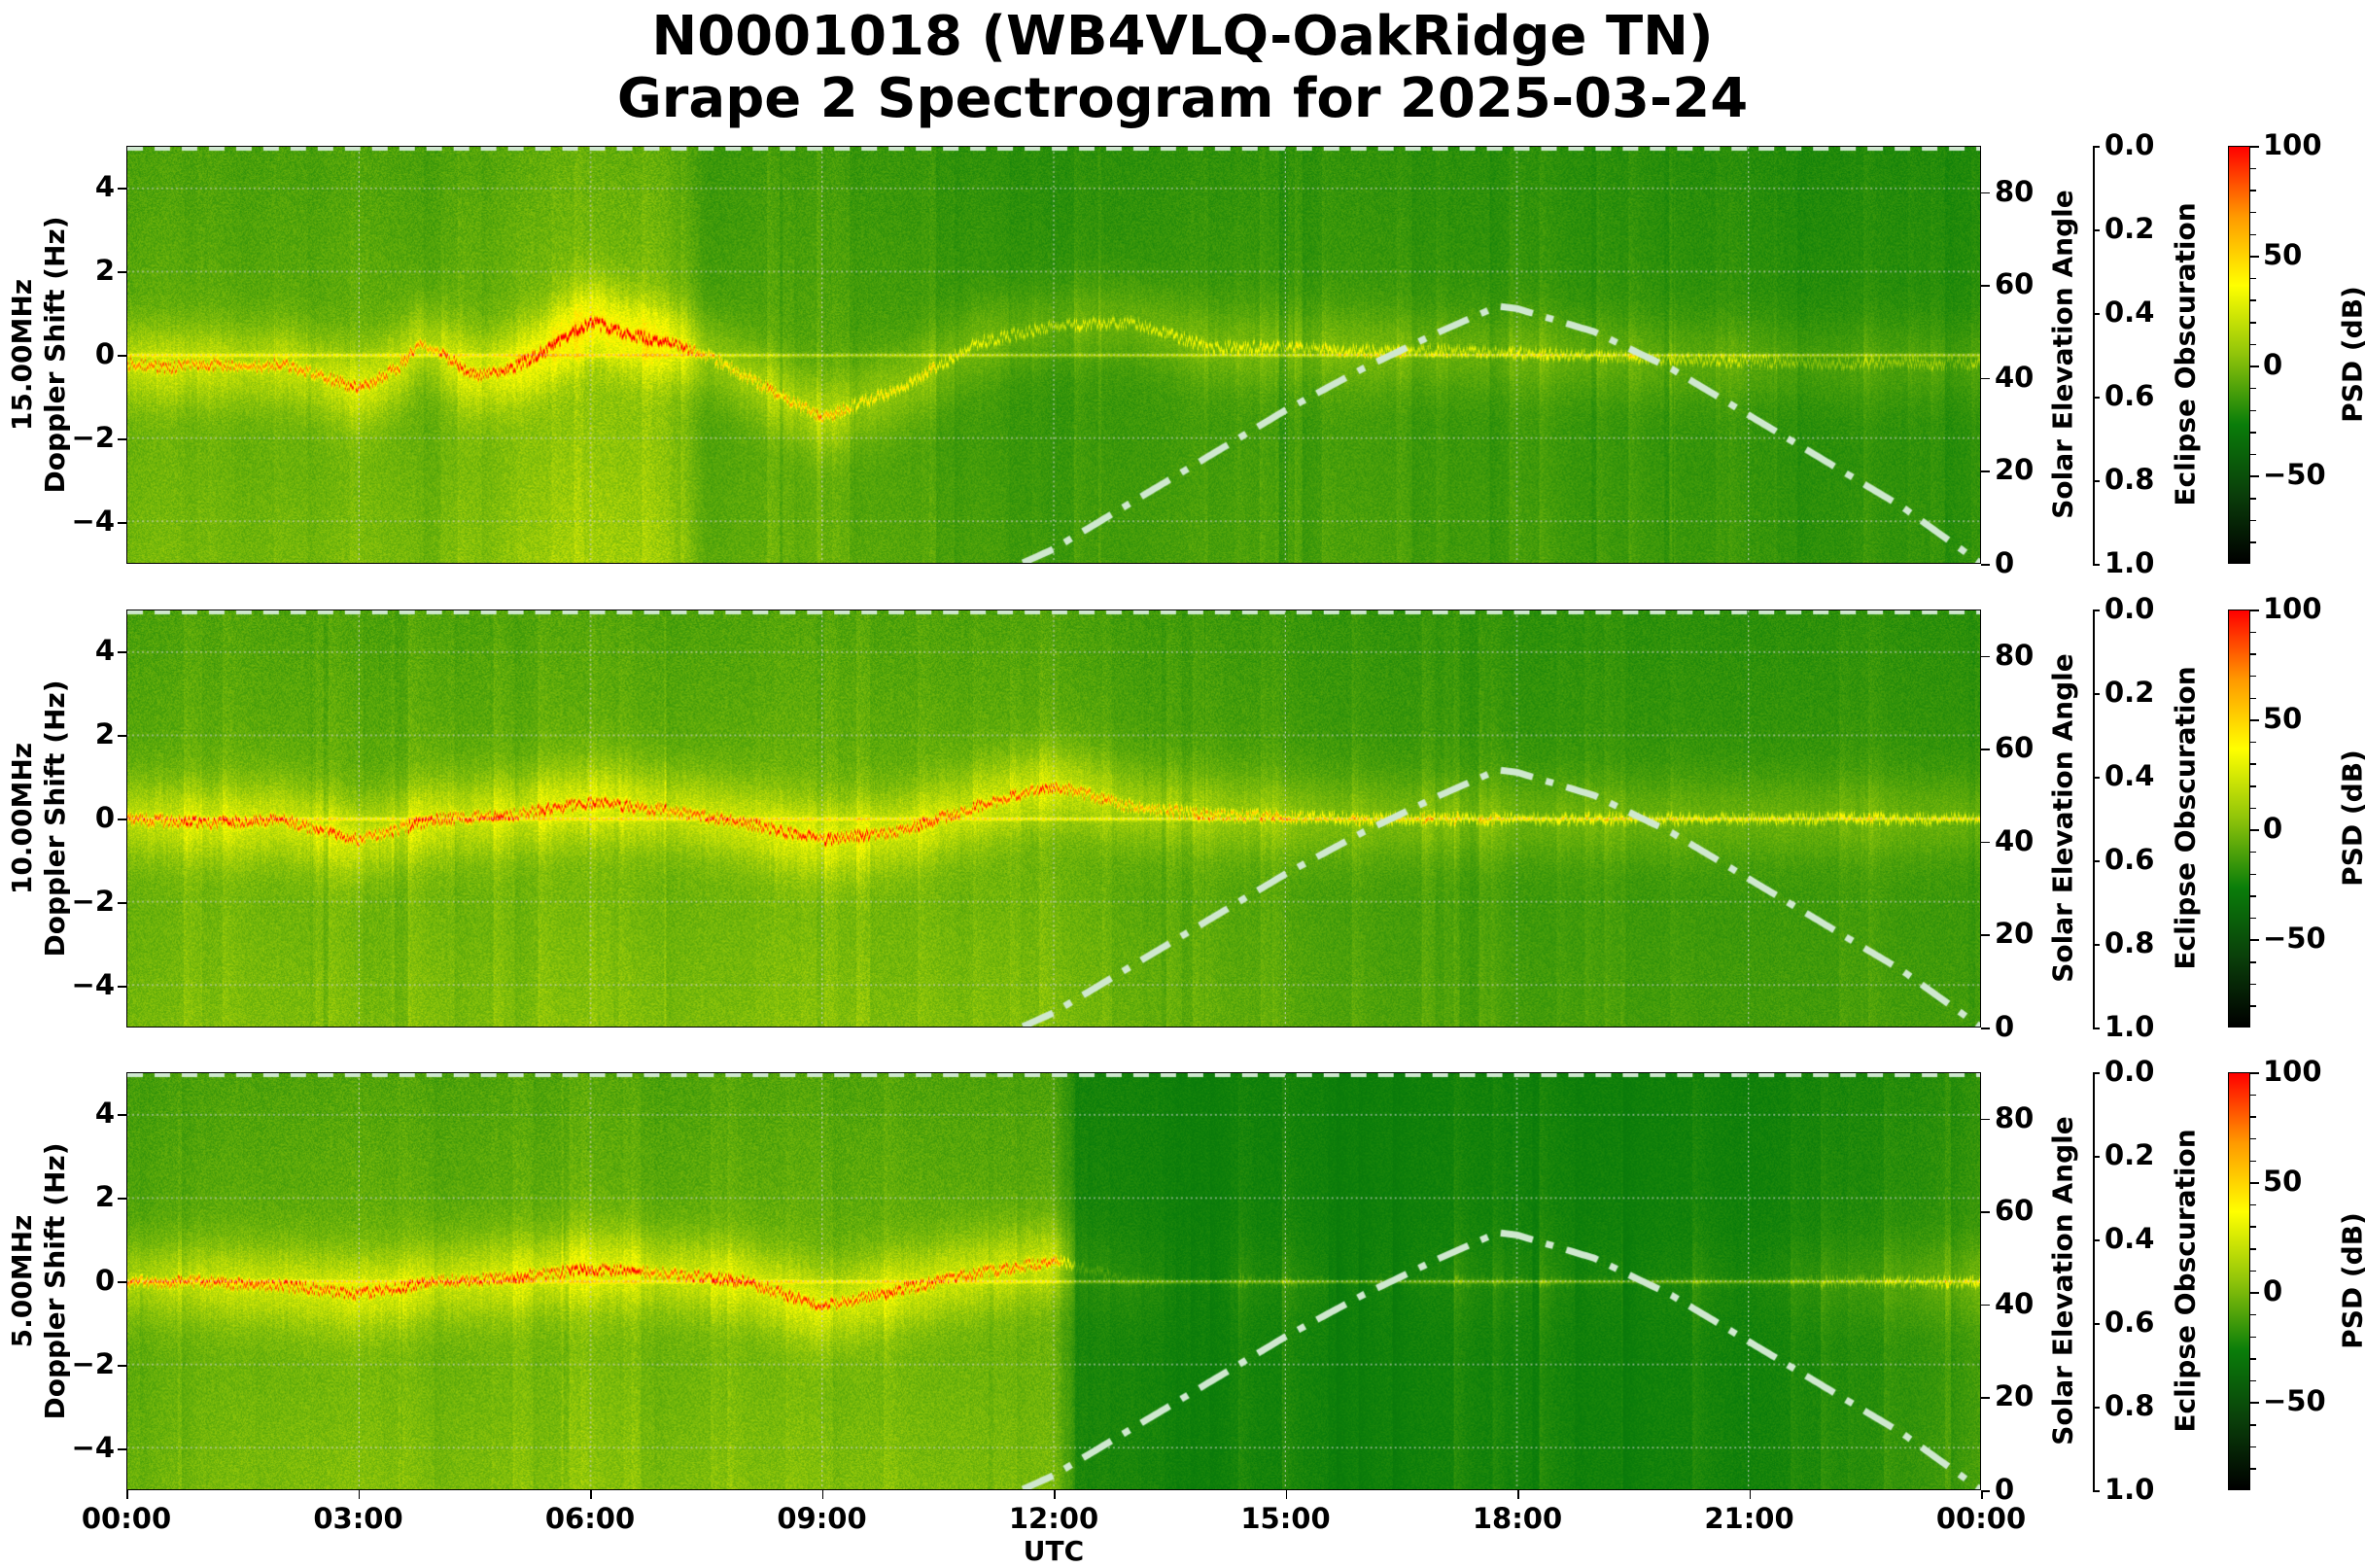  I want to click on y-axis-label: 15.00MHz Doppler Shift (Hz), so click(39, 355).